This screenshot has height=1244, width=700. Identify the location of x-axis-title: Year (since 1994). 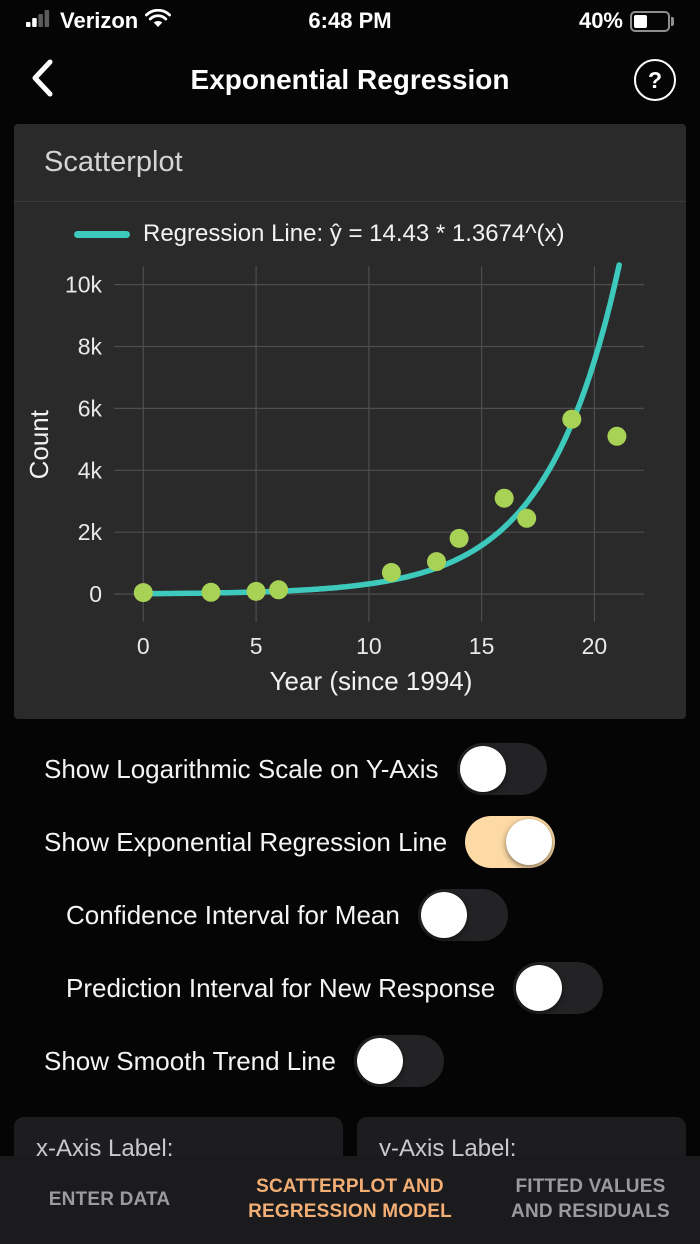
(371, 681).